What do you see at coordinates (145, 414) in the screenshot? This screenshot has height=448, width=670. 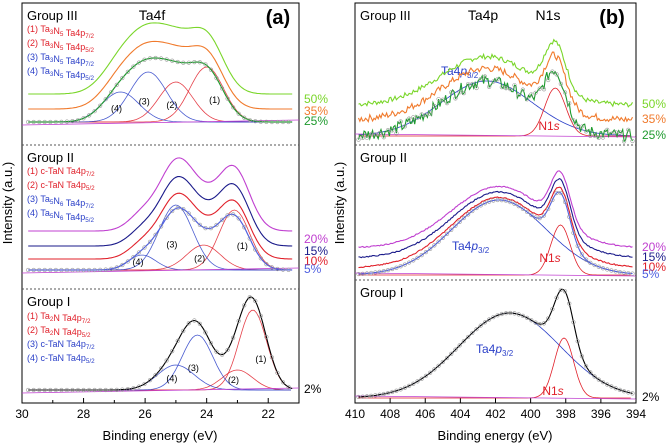 I see `x-tick-label-a: 26` at bounding box center [145, 414].